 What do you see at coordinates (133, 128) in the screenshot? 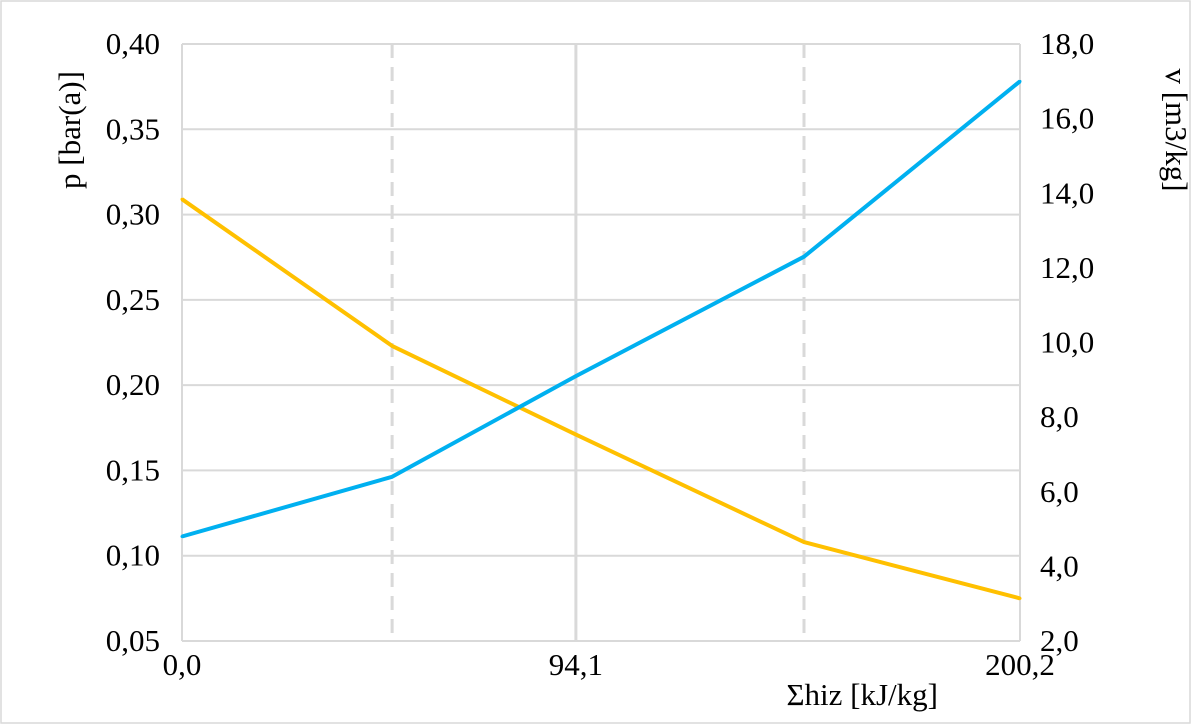
I see `y-tick-label-left: 0,35` at bounding box center [133, 128].